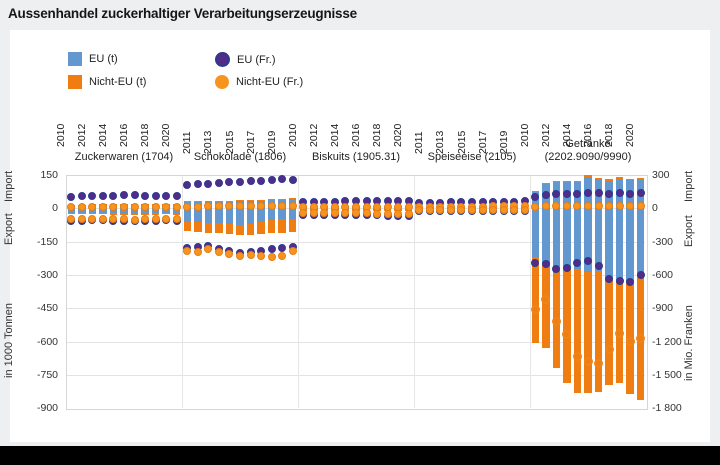 This screenshot has height=465, width=720. What do you see at coordinates (663, 274) in the screenshot?
I see `tick-label-right: -600` at bounding box center [663, 274].